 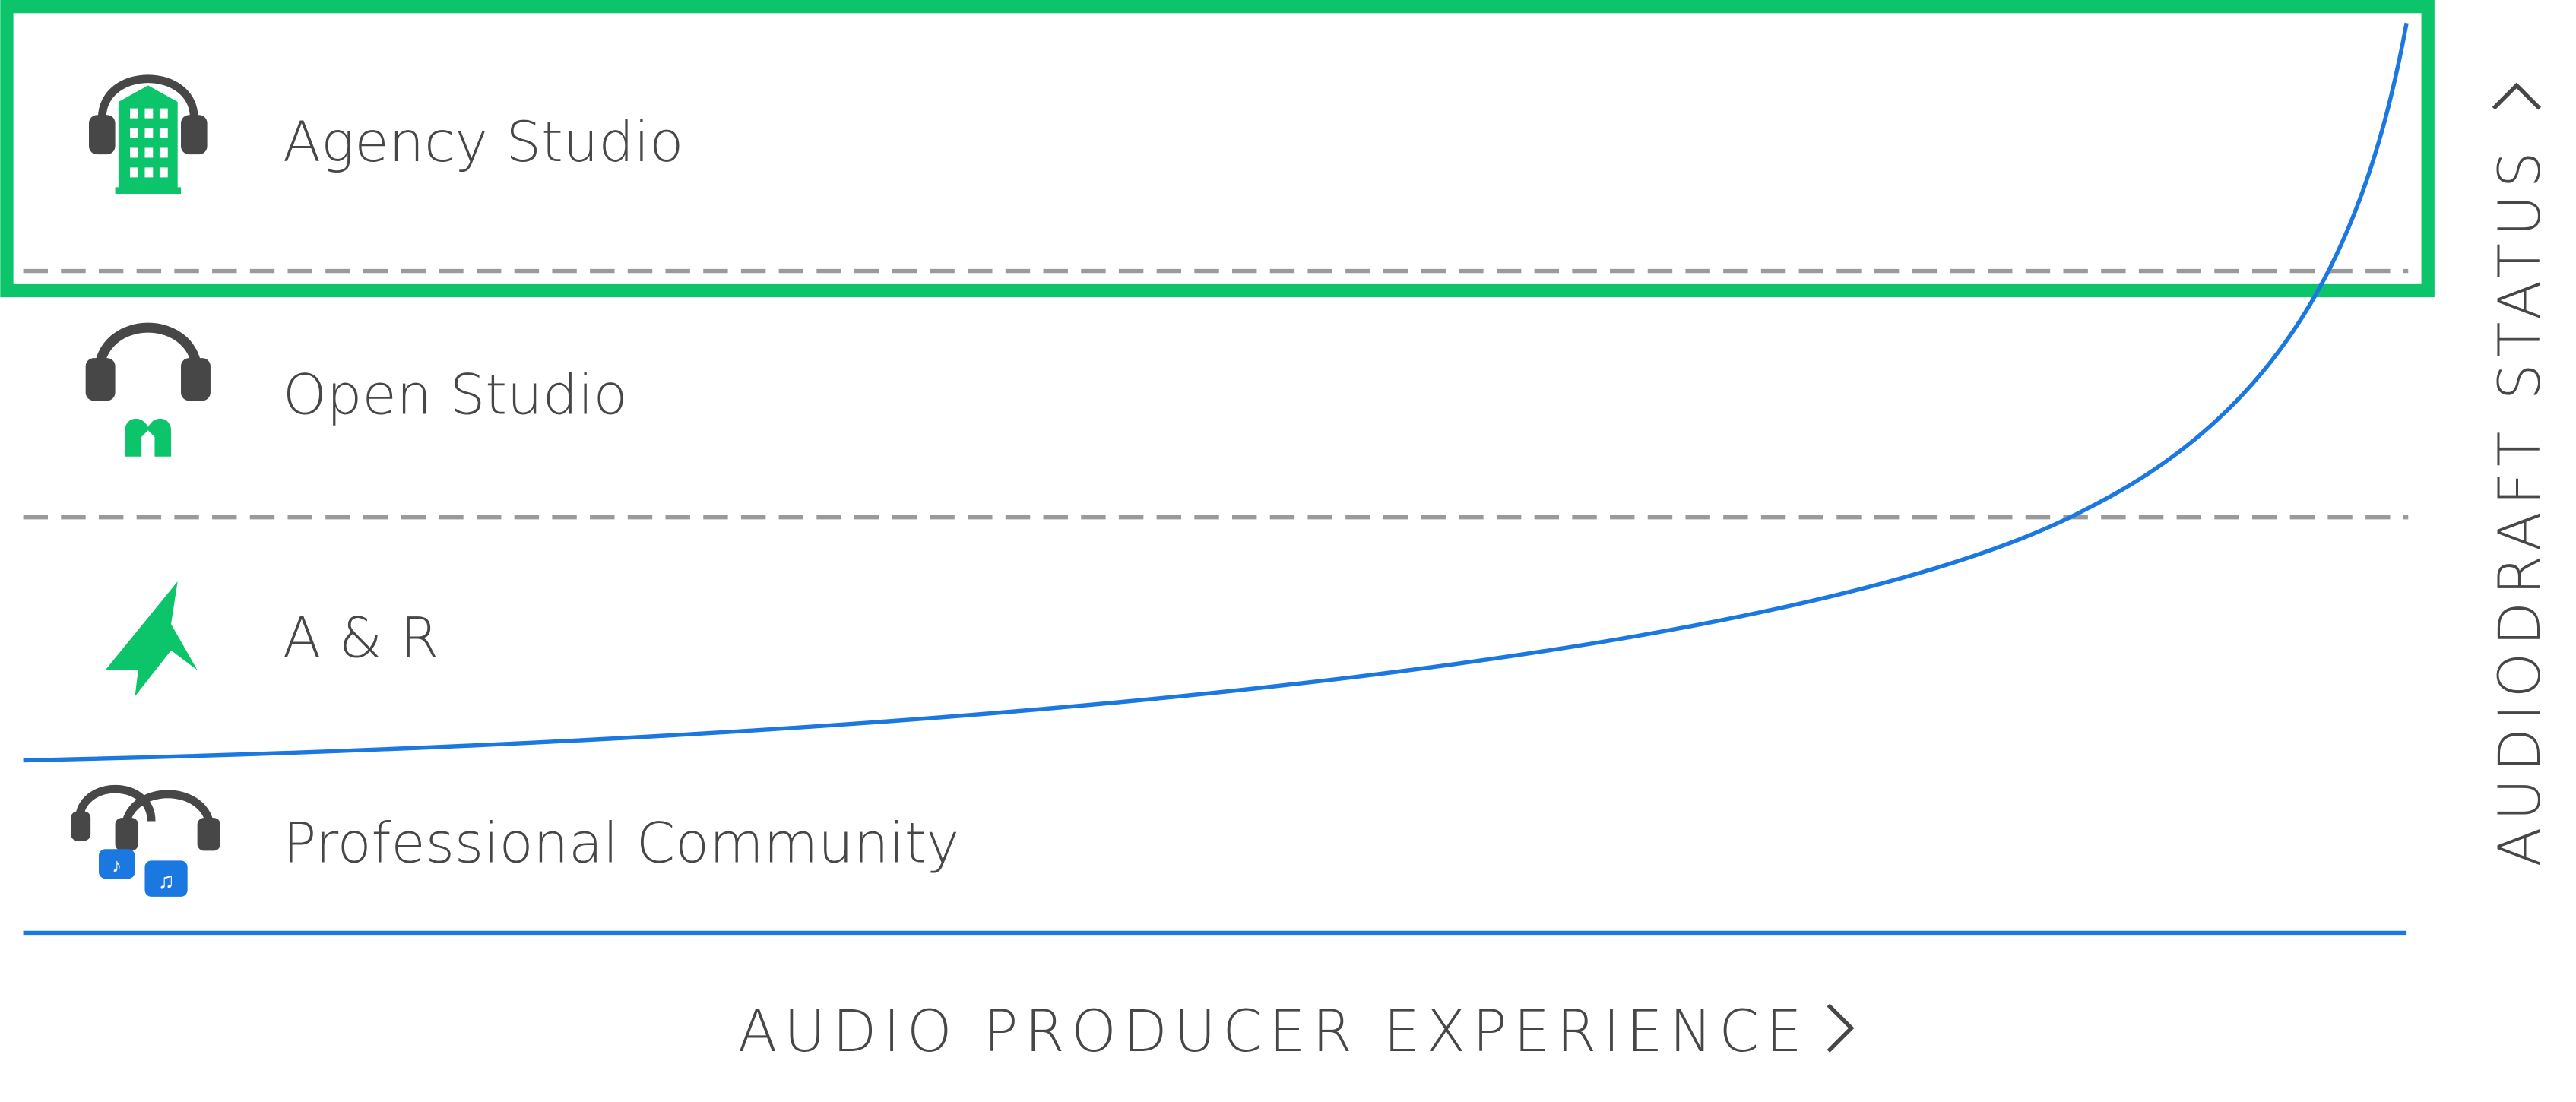 I want to click on open-studio-icon, so click(x=148, y=389).